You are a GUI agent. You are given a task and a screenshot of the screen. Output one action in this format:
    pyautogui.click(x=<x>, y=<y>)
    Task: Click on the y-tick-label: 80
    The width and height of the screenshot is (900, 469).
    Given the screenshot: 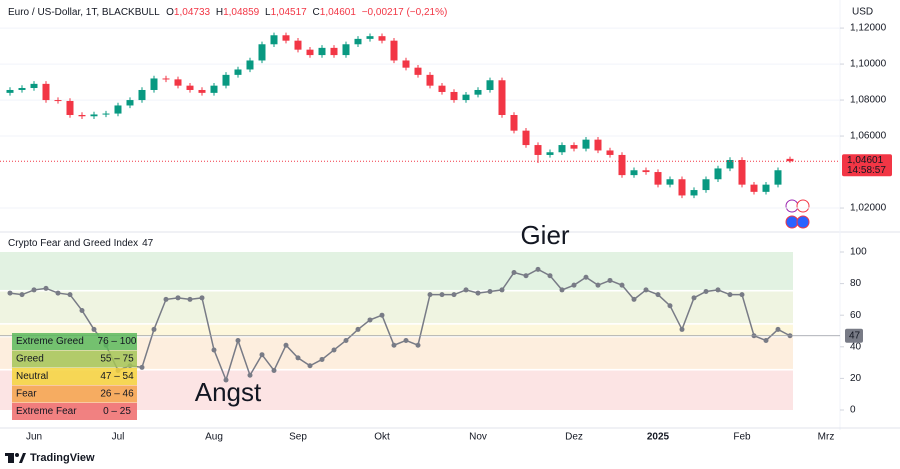 What is the action you would take?
    pyautogui.click(x=856, y=283)
    